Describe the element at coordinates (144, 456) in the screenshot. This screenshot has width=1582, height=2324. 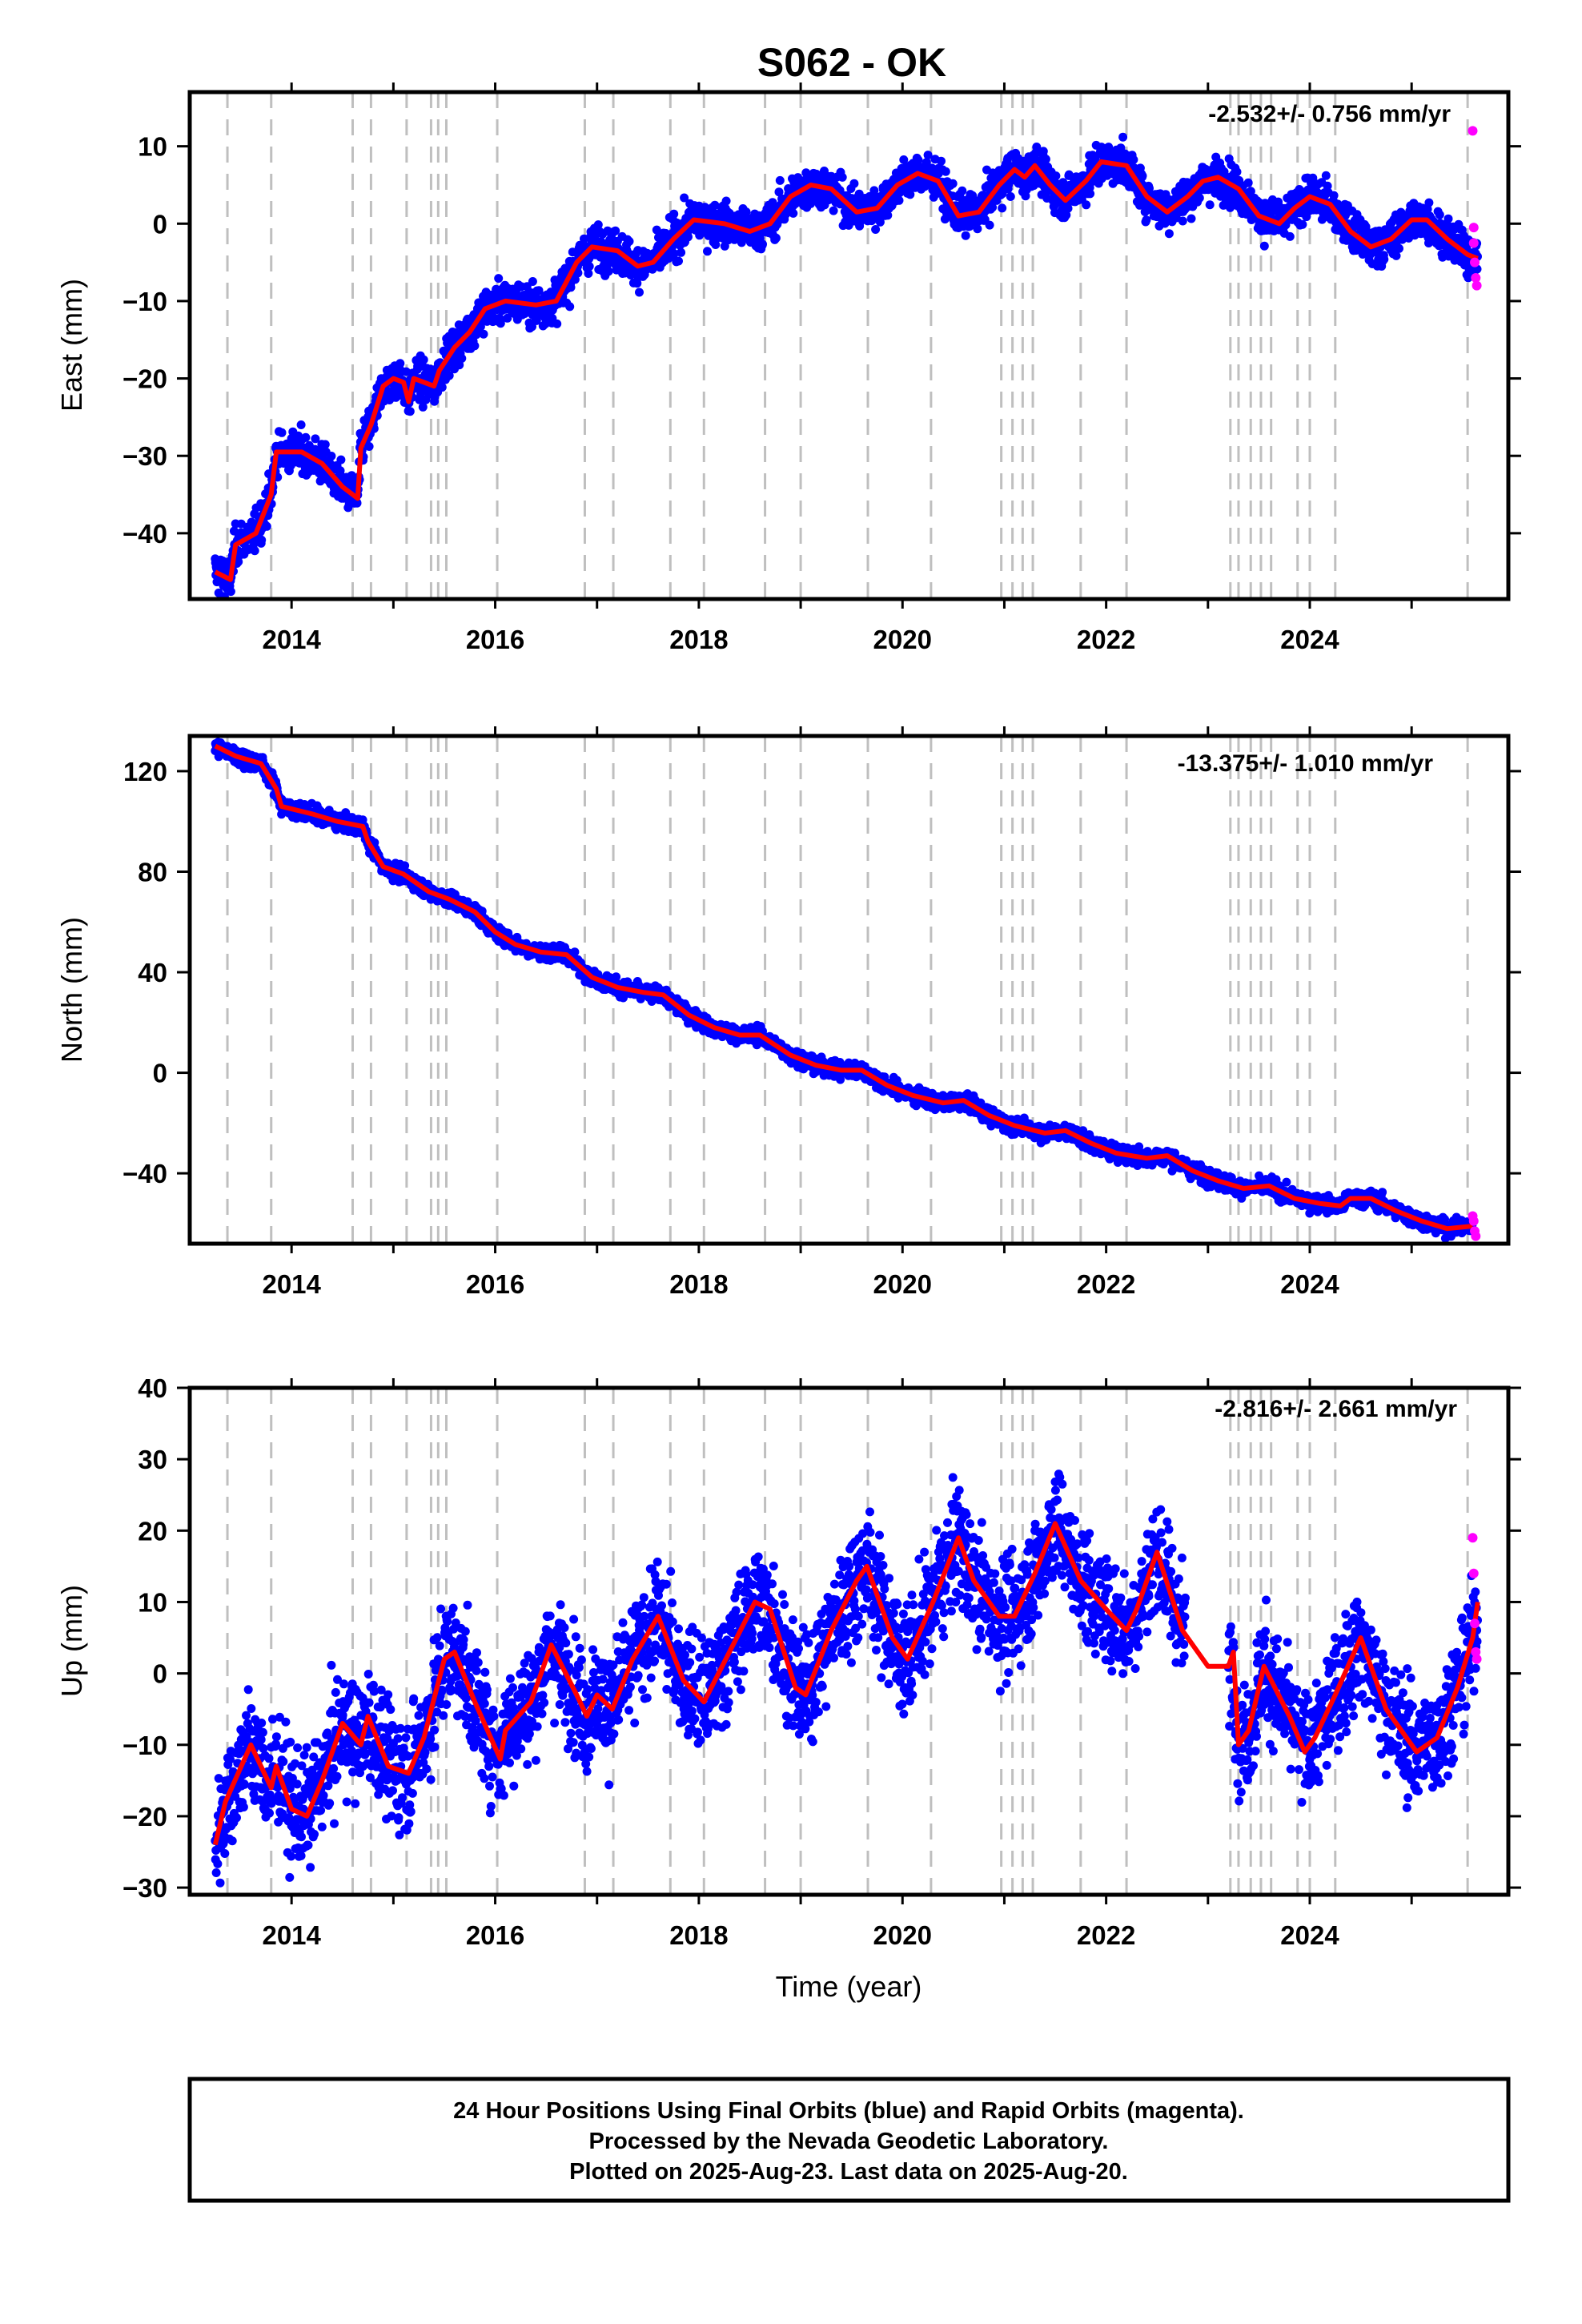
I see `east-y-tick-label: −30` at that location.